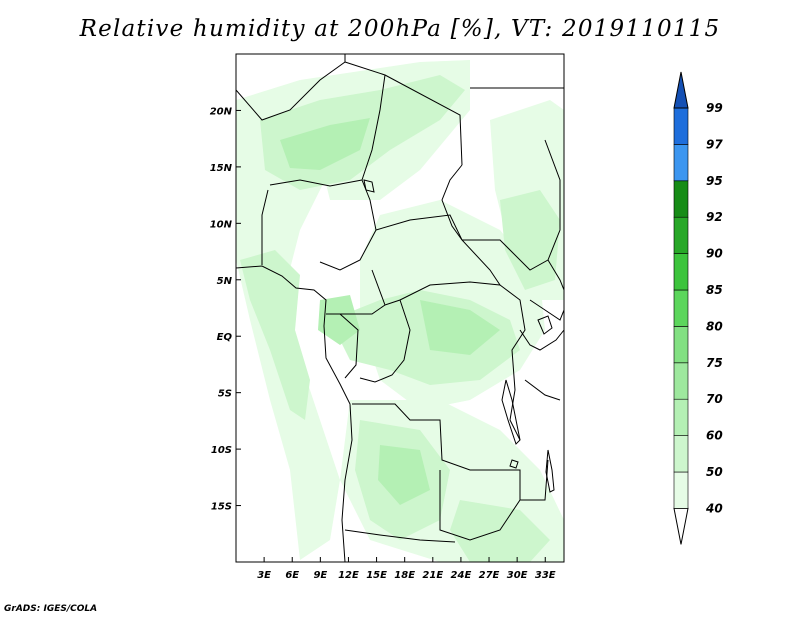 Image resolution: width=800 pixels, height=618 pixels. What do you see at coordinates (714, 181) in the screenshot?
I see `colorbar-label: 95` at bounding box center [714, 181].